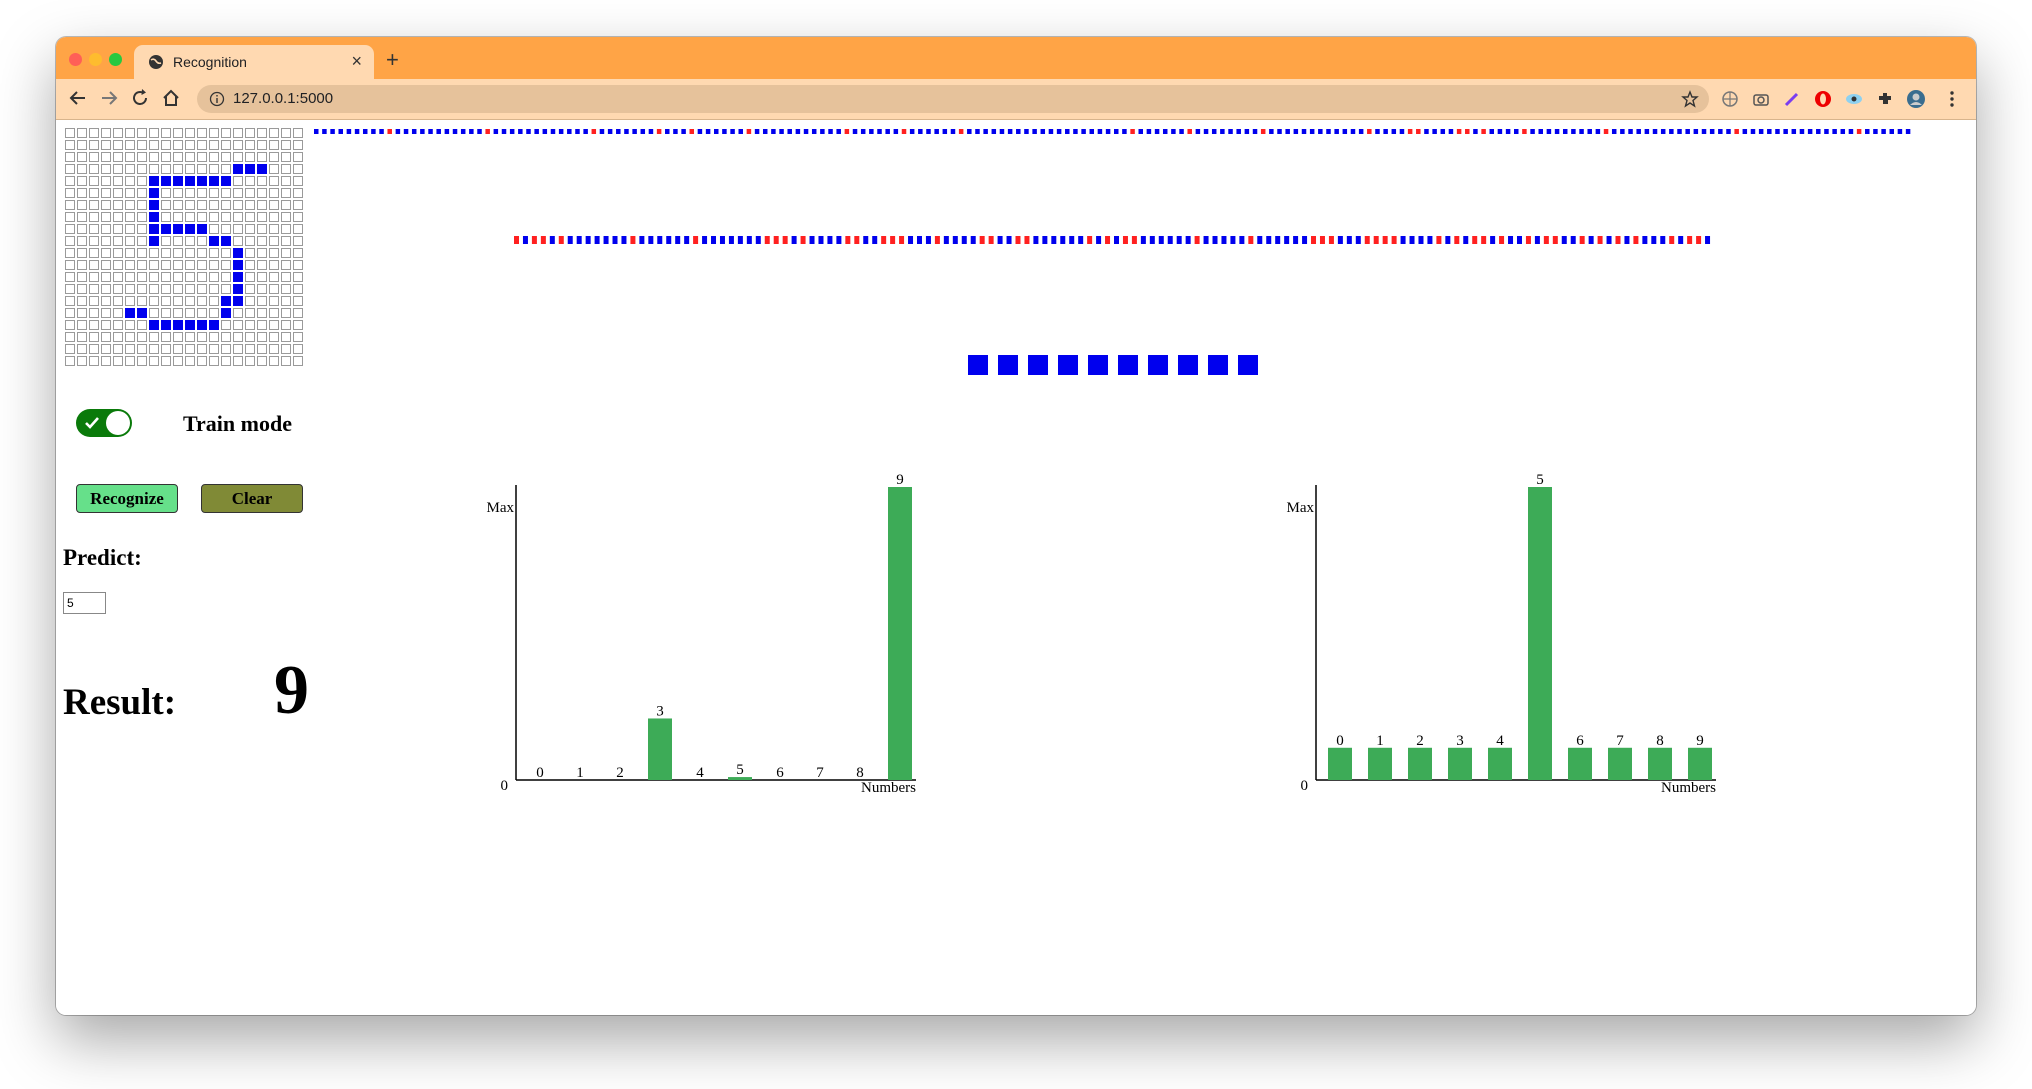  I want to click on profile-avatar-icon, so click(1916, 99).